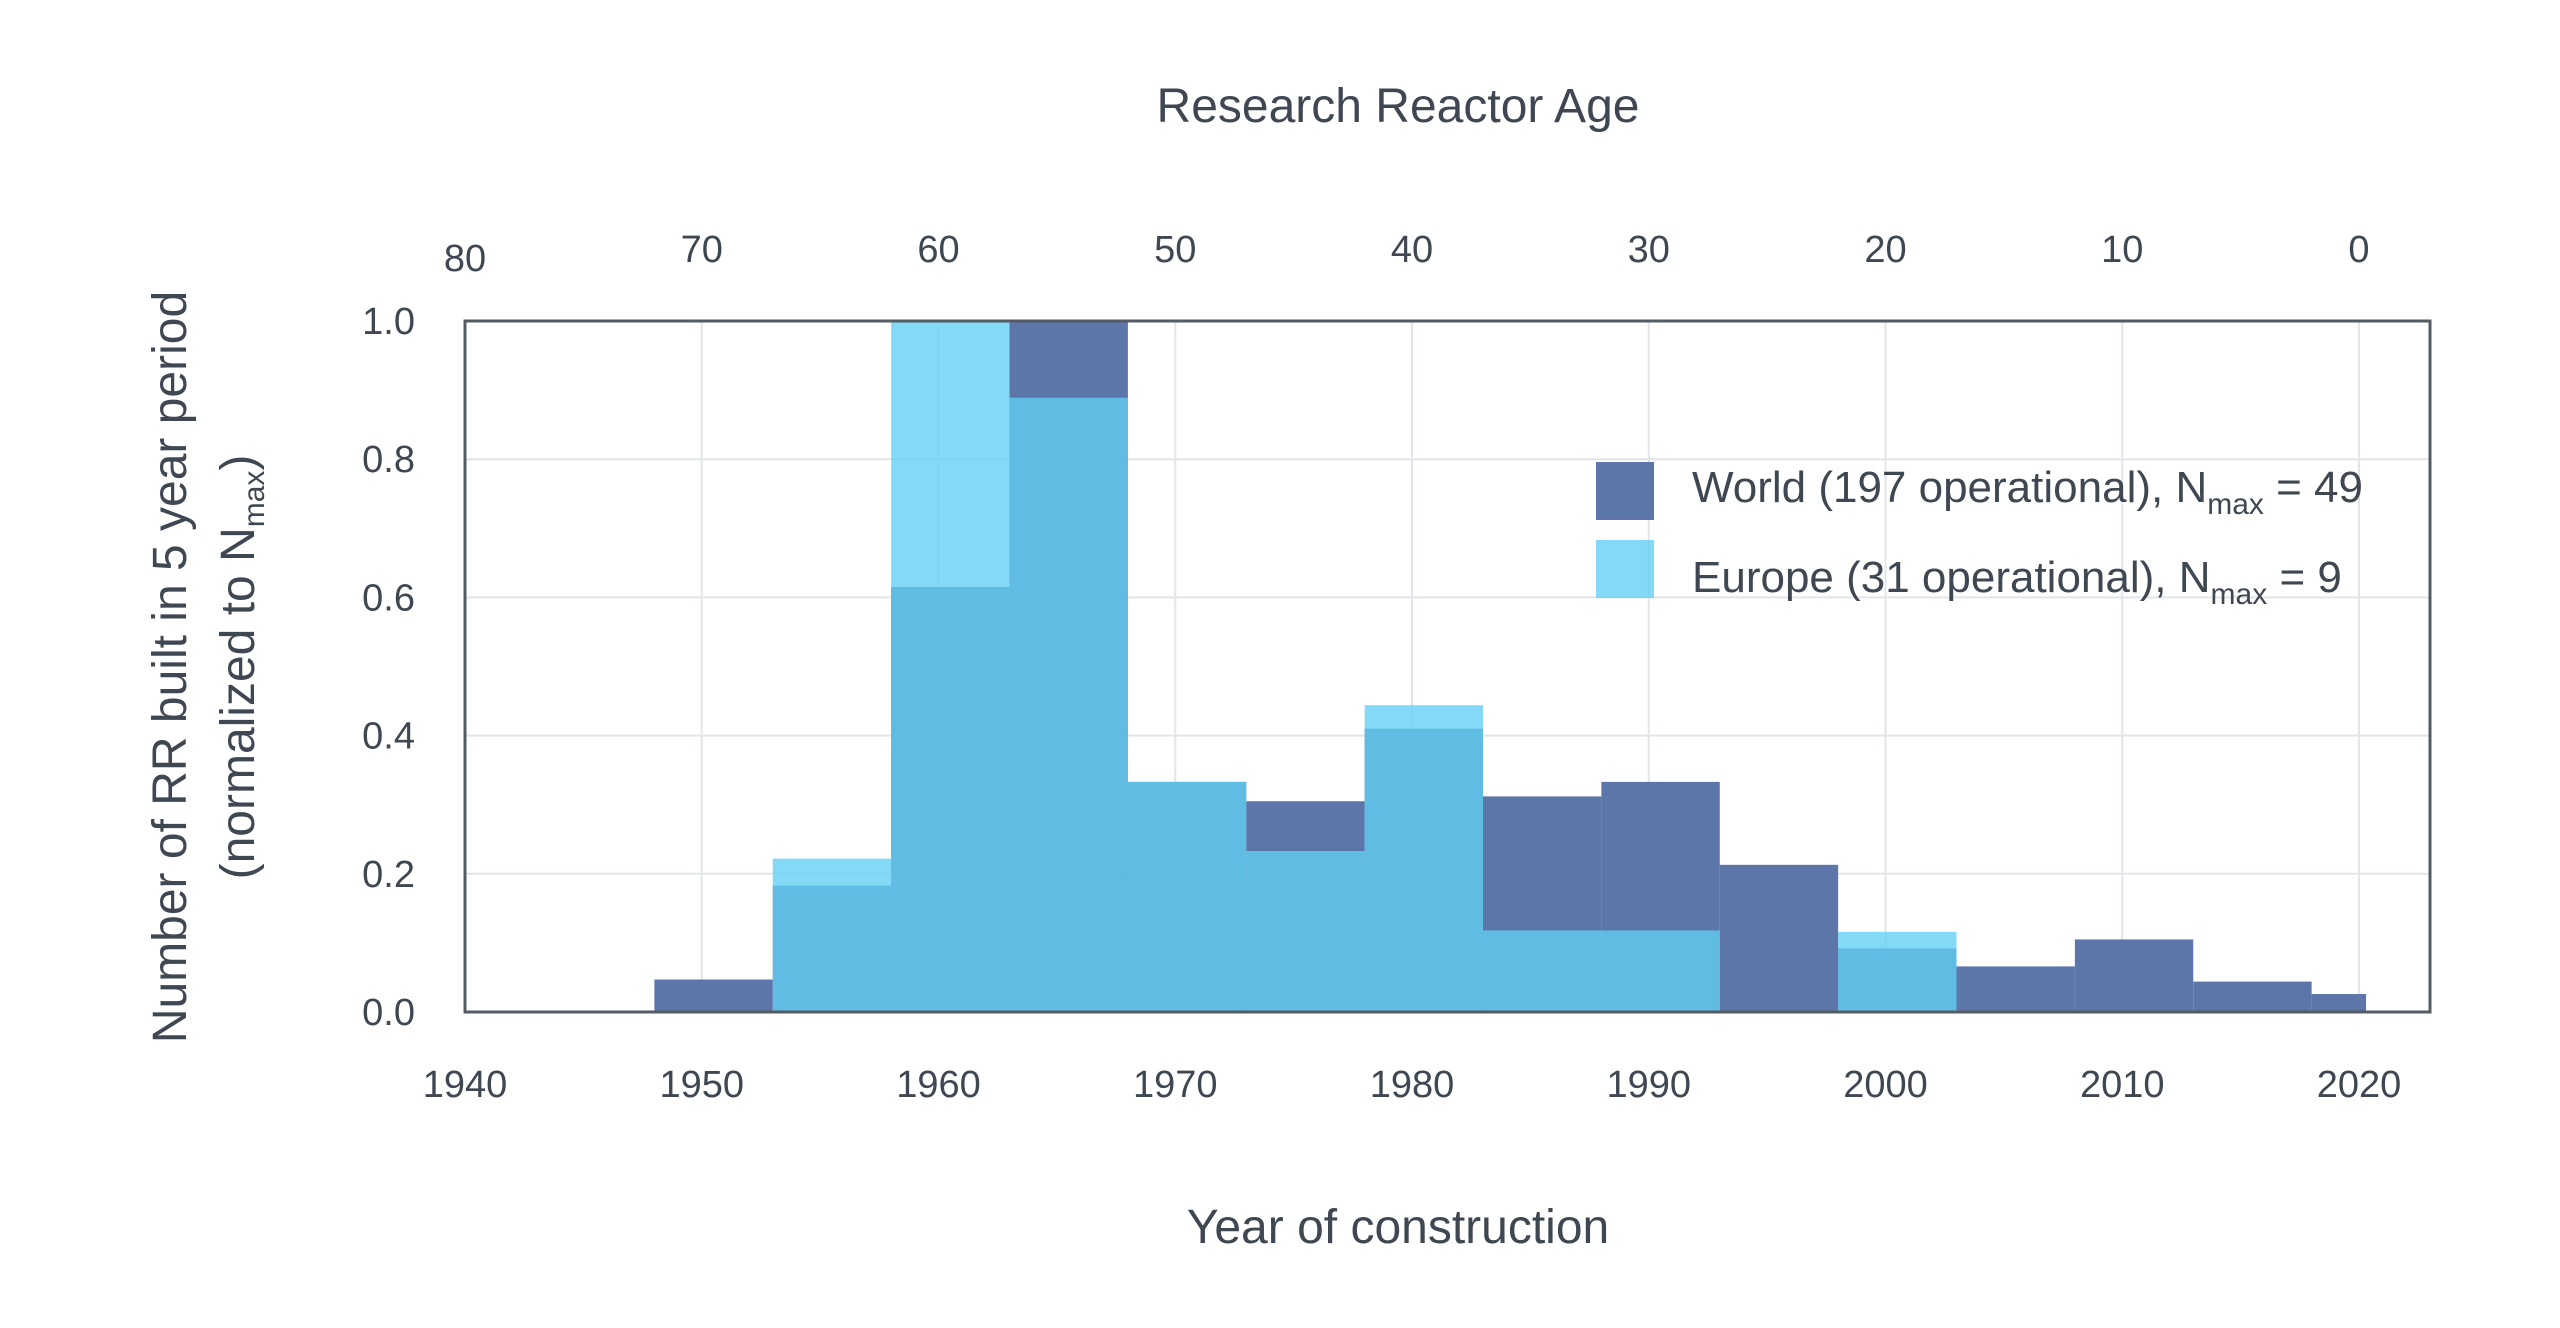 This screenshot has width=2560, height=1328. What do you see at coordinates (1398, 106) in the screenshot?
I see `top-axis-title: Research Reactor Age` at bounding box center [1398, 106].